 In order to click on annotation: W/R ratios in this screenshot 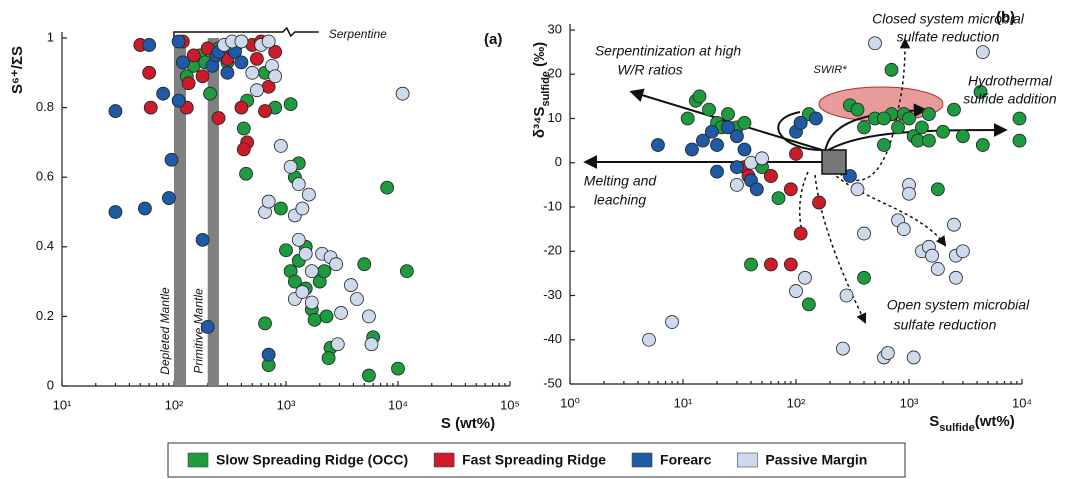, I will do `click(649, 70)`.